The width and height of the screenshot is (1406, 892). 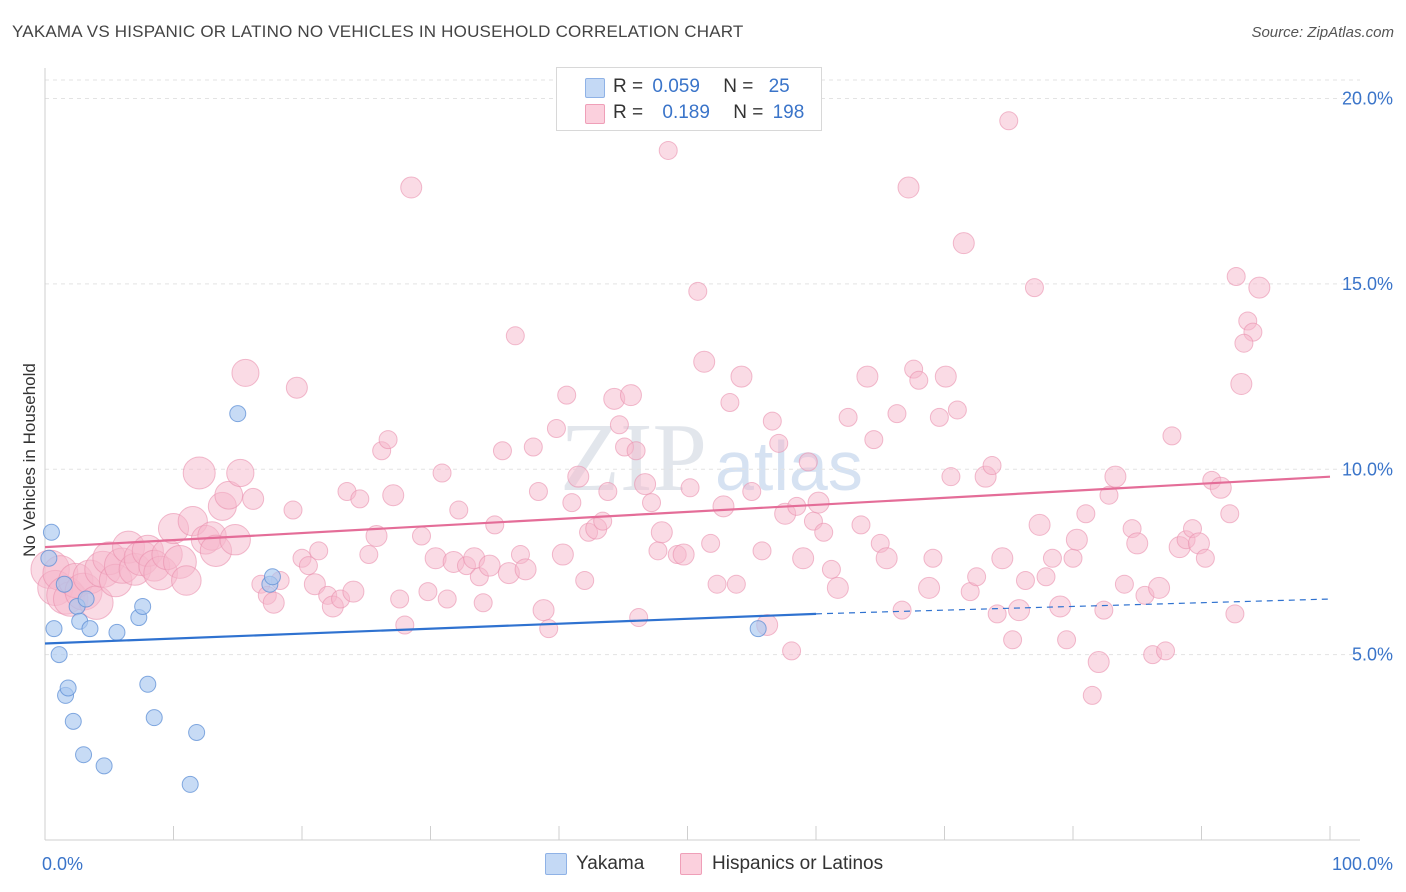 I want to click on bottom-legend-swatch-yakama, so click(x=556, y=864).